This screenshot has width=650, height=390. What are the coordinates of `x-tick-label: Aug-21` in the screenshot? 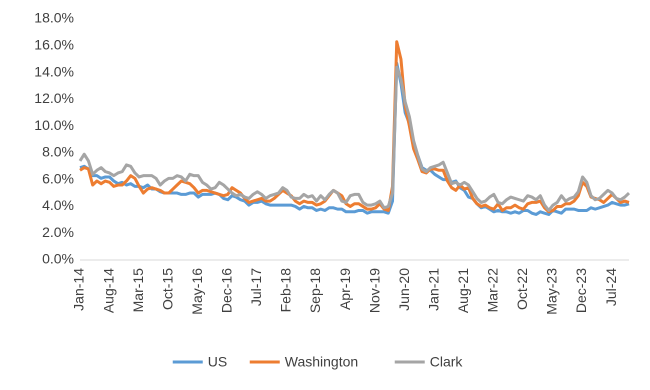 It's located at (463, 290).